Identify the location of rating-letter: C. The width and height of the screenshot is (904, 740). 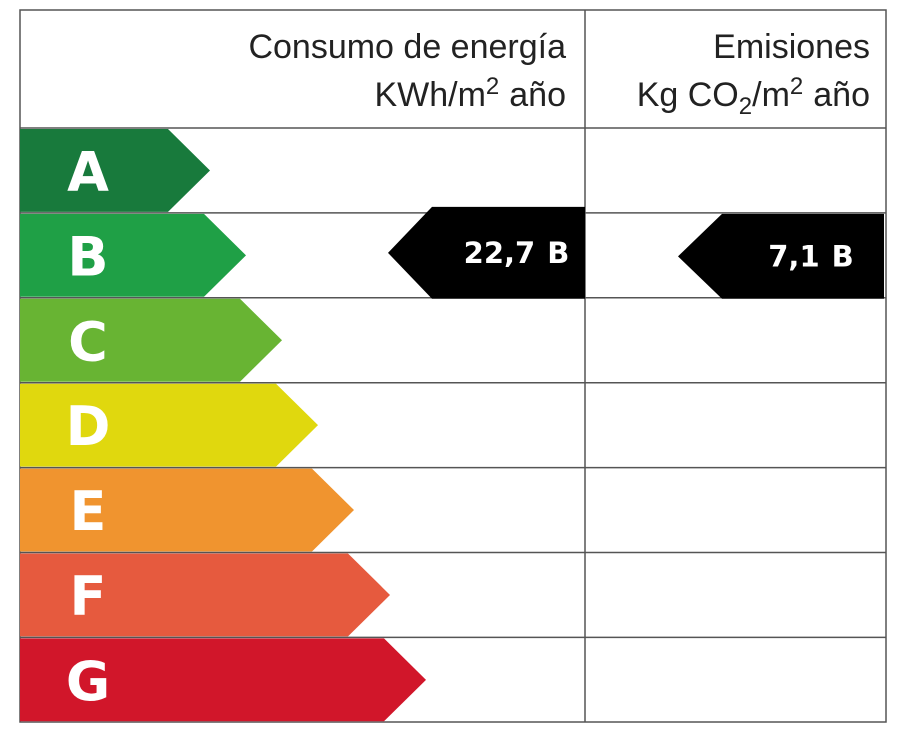
(88, 341).